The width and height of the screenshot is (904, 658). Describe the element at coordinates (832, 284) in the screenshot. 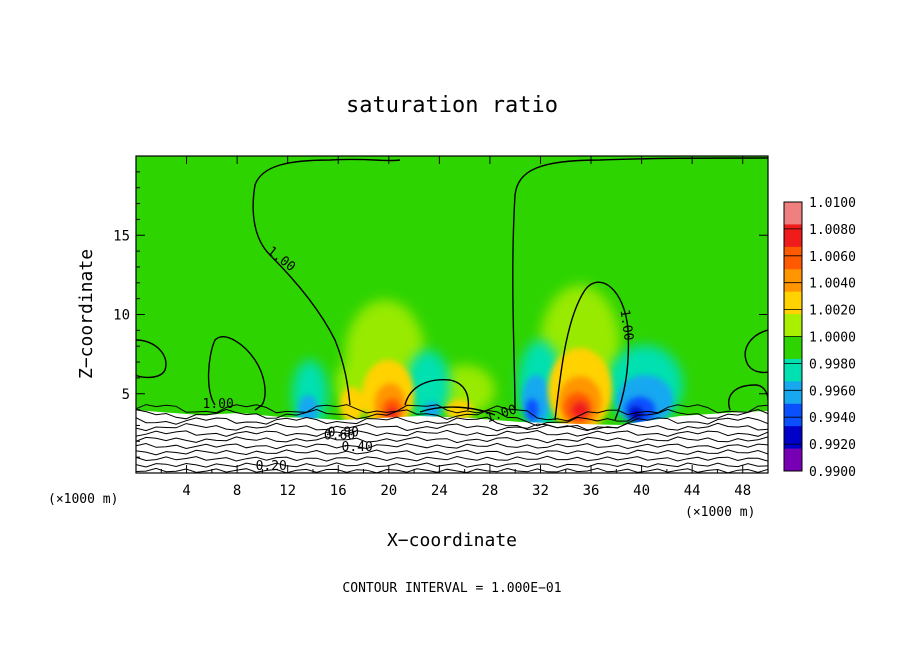

I see `colorbar-label: 1.0040` at that location.